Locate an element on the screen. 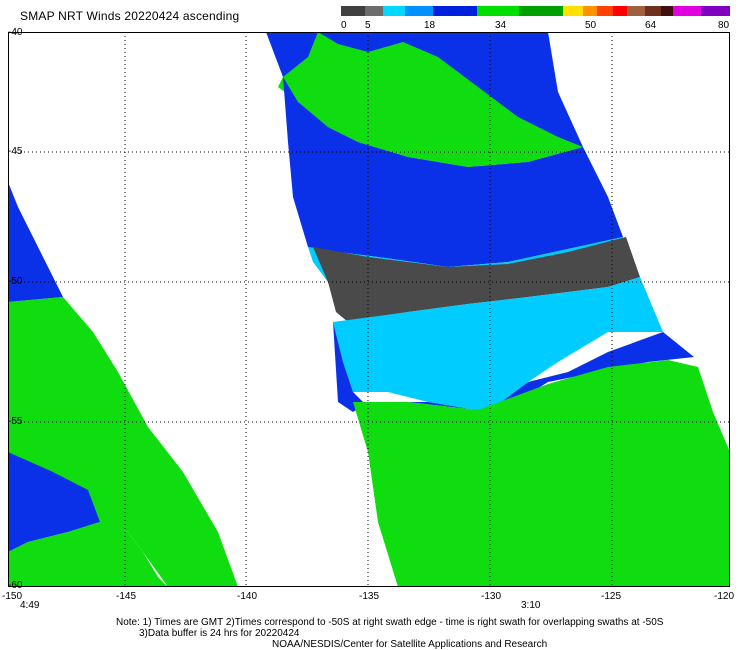 Image resolution: width=740 pixels, height=650 pixels. x-tick-label: -135 is located at coordinates (369, 596).